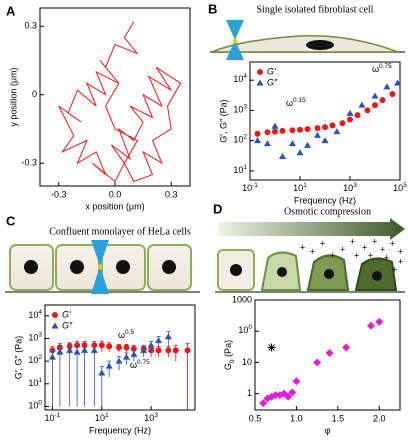  What do you see at coordinates (114, 206) in the screenshot?
I see `x-axis-label: x position (μm)` at bounding box center [114, 206].